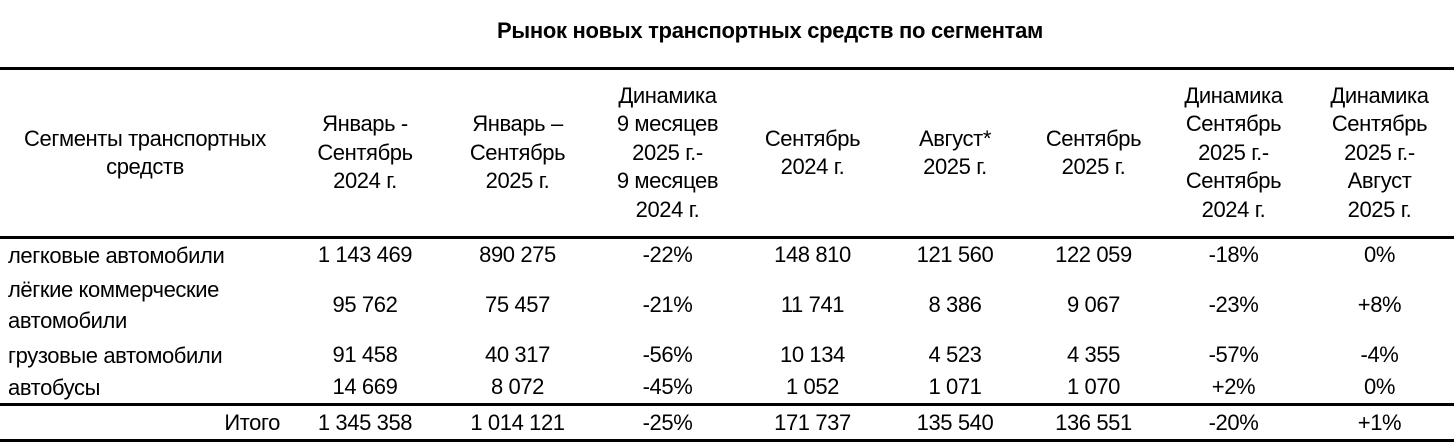 The width and height of the screenshot is (1454, 448). What do you see at coordinates (1233, 304) in the screenshot?
I see `table-cell: -23%` at bounding box center [1233, 304].